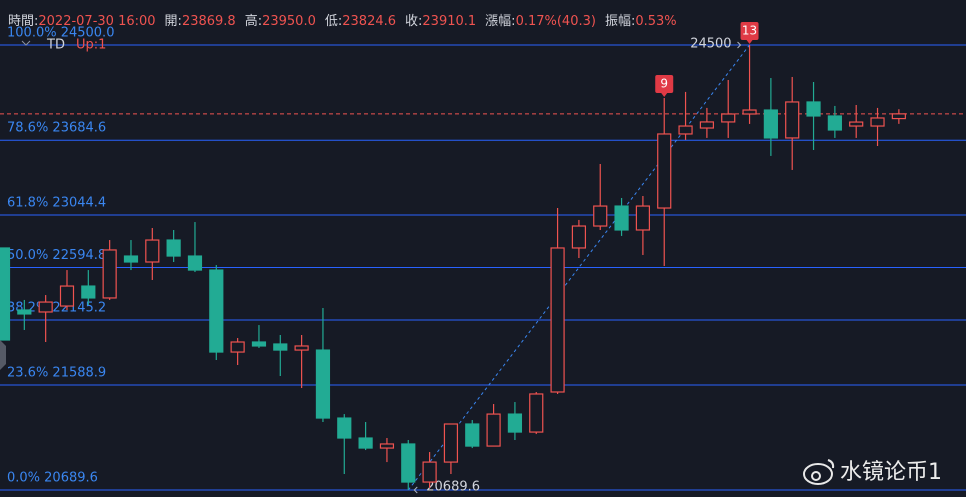  What do you see at coordinates (414, 21) in the screenshot?
I see `header-label: 收:` at bounding box center [414, 21].